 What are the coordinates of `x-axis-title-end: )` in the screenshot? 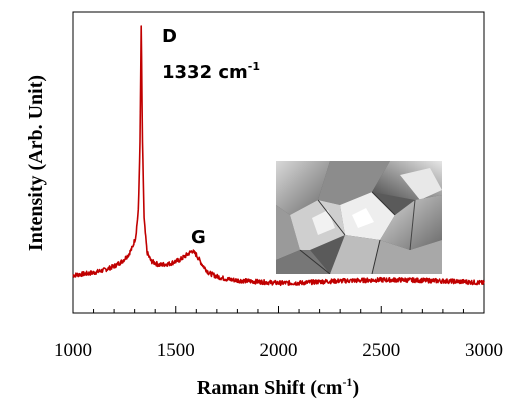 It's located at (355, 388).